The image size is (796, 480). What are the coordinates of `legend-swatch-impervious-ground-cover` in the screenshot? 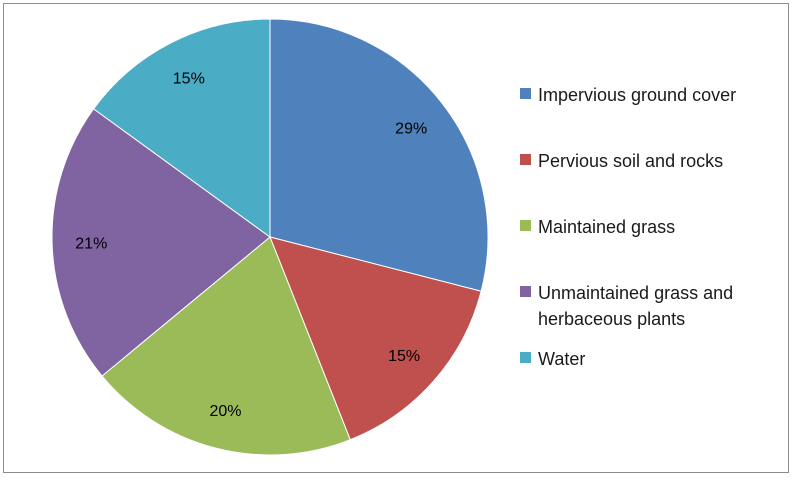 It's located at (525, 93).